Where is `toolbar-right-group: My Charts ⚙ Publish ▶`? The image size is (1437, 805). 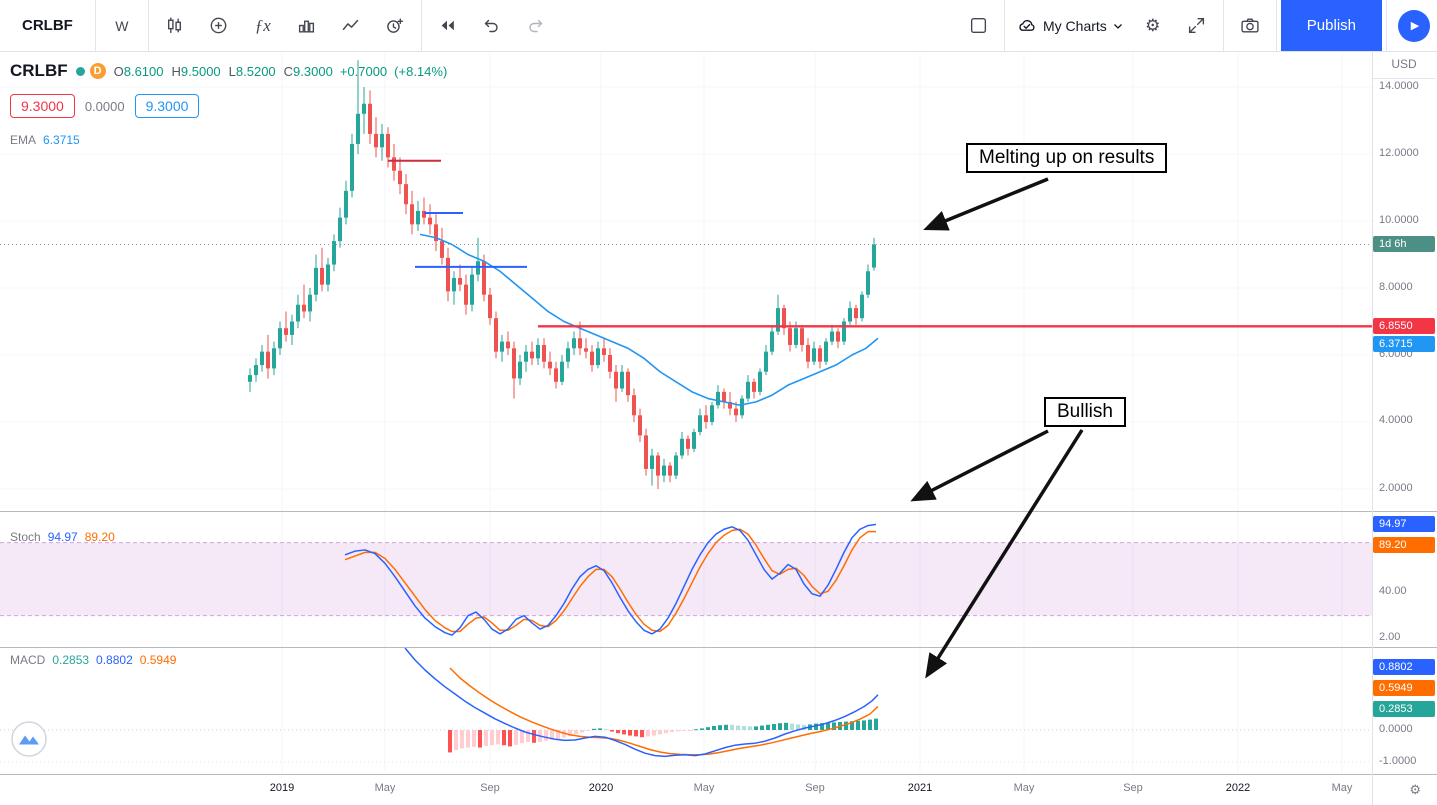
toolbar-right-group: My Charts ⚙ Publish ▶ is located at coordinates (1196, 26).